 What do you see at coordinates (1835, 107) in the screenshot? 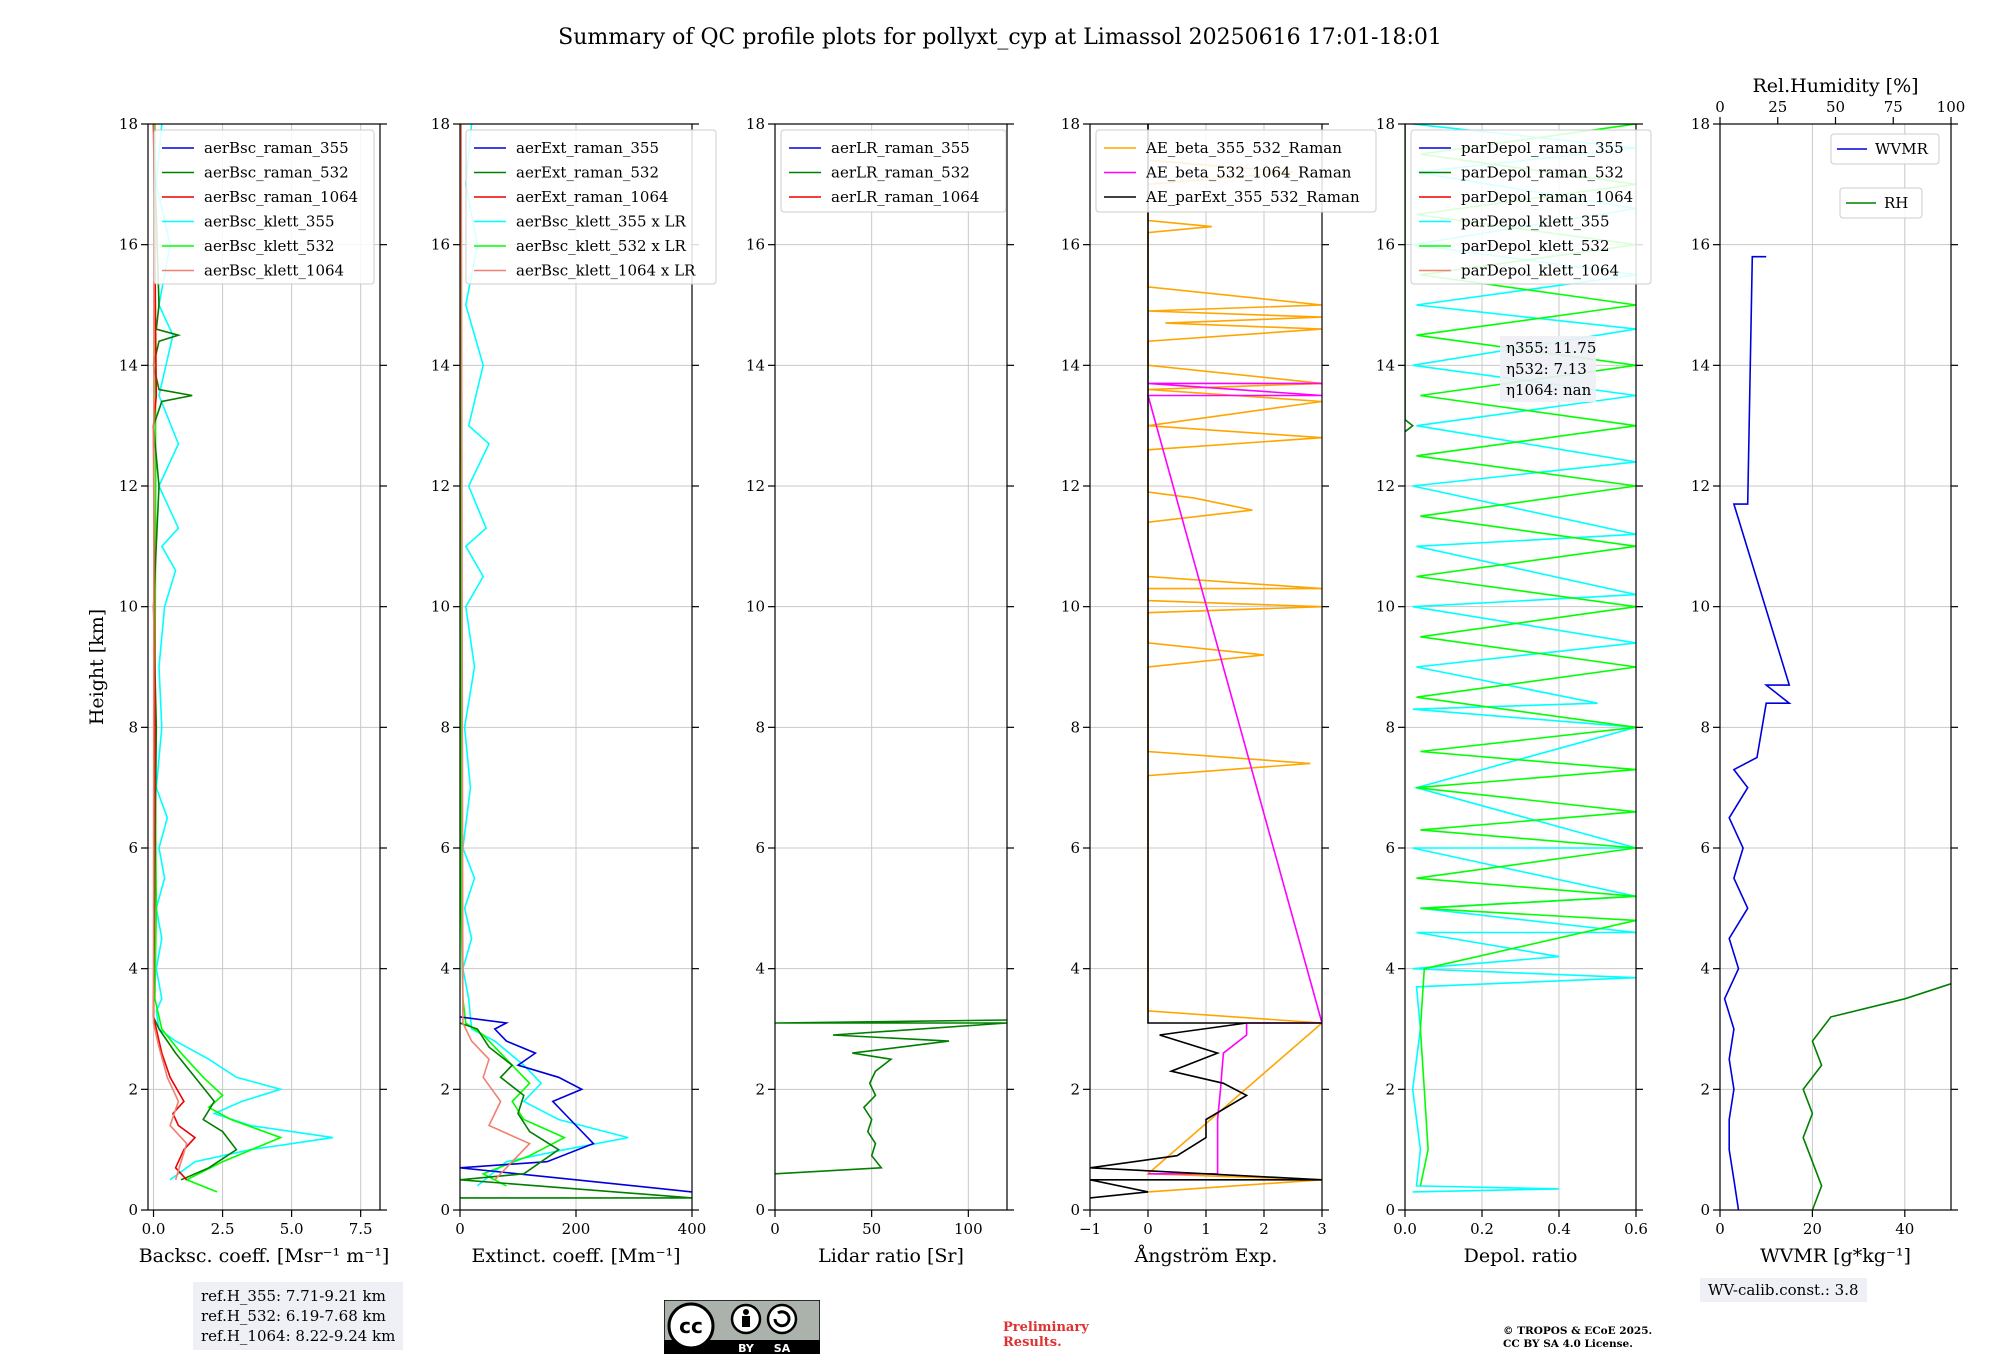
I see `top-x-tick-label: 50` at bounding box center [1835, 107].